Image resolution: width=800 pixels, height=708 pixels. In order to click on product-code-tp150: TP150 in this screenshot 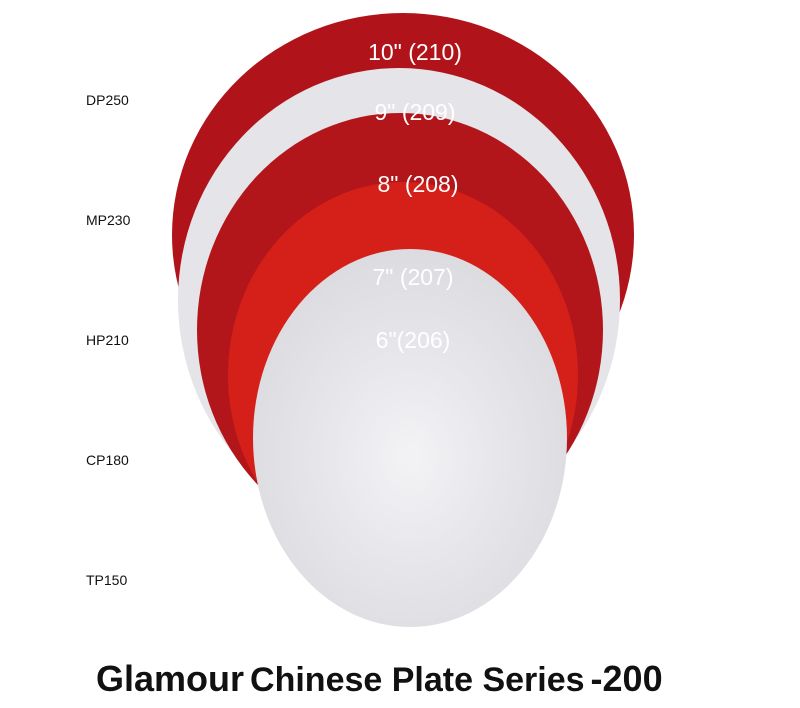, I will do `click(107, 580)`.